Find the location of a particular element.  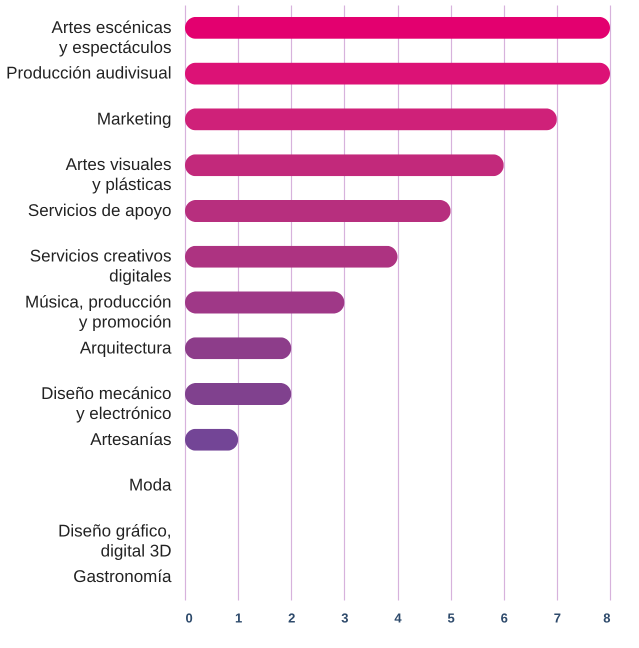

x-tick-label: 7 is located at coordinates (557, 618).